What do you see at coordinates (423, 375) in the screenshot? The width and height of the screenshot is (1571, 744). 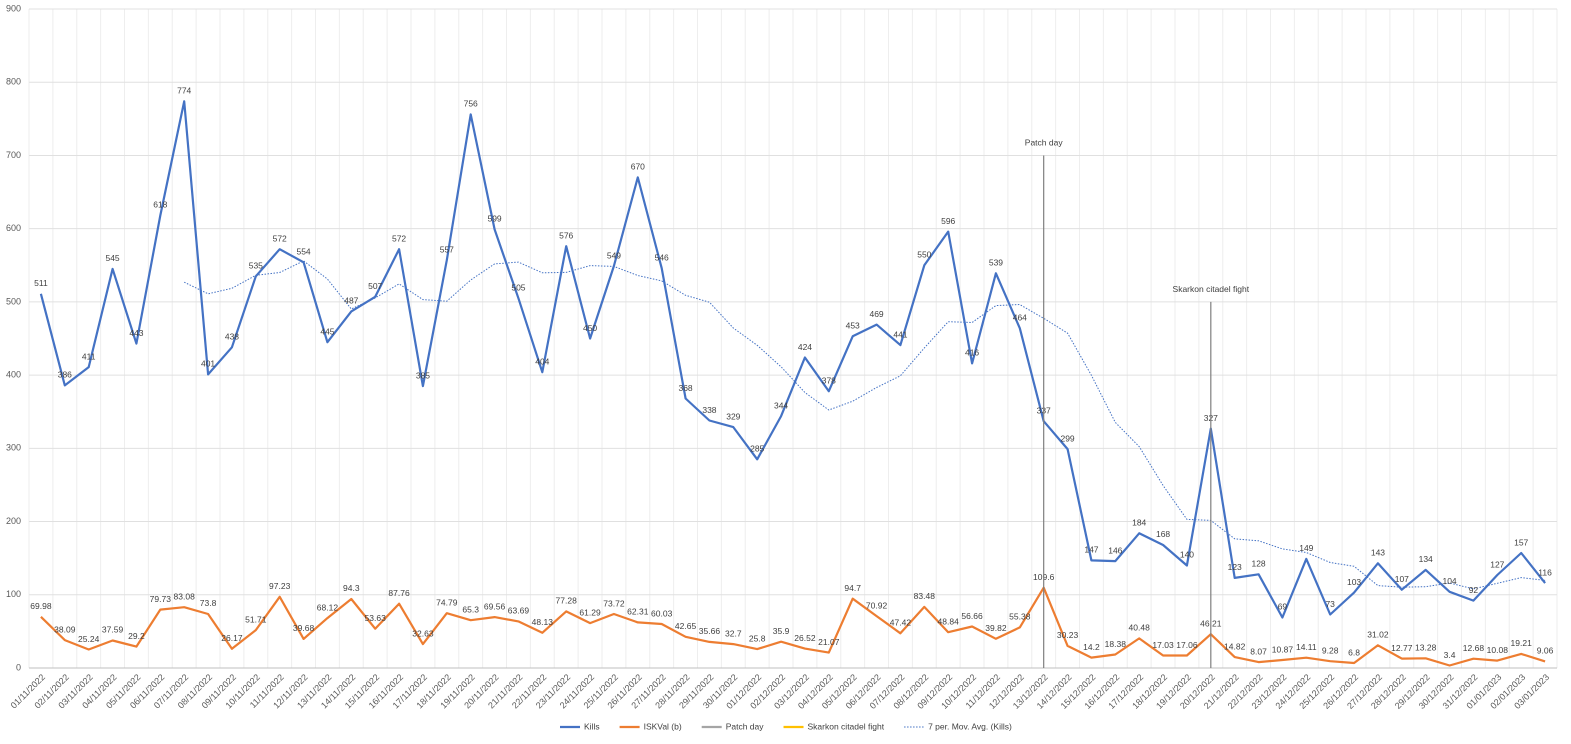 I see `data-label: 385` at bounding box center [423, 375].